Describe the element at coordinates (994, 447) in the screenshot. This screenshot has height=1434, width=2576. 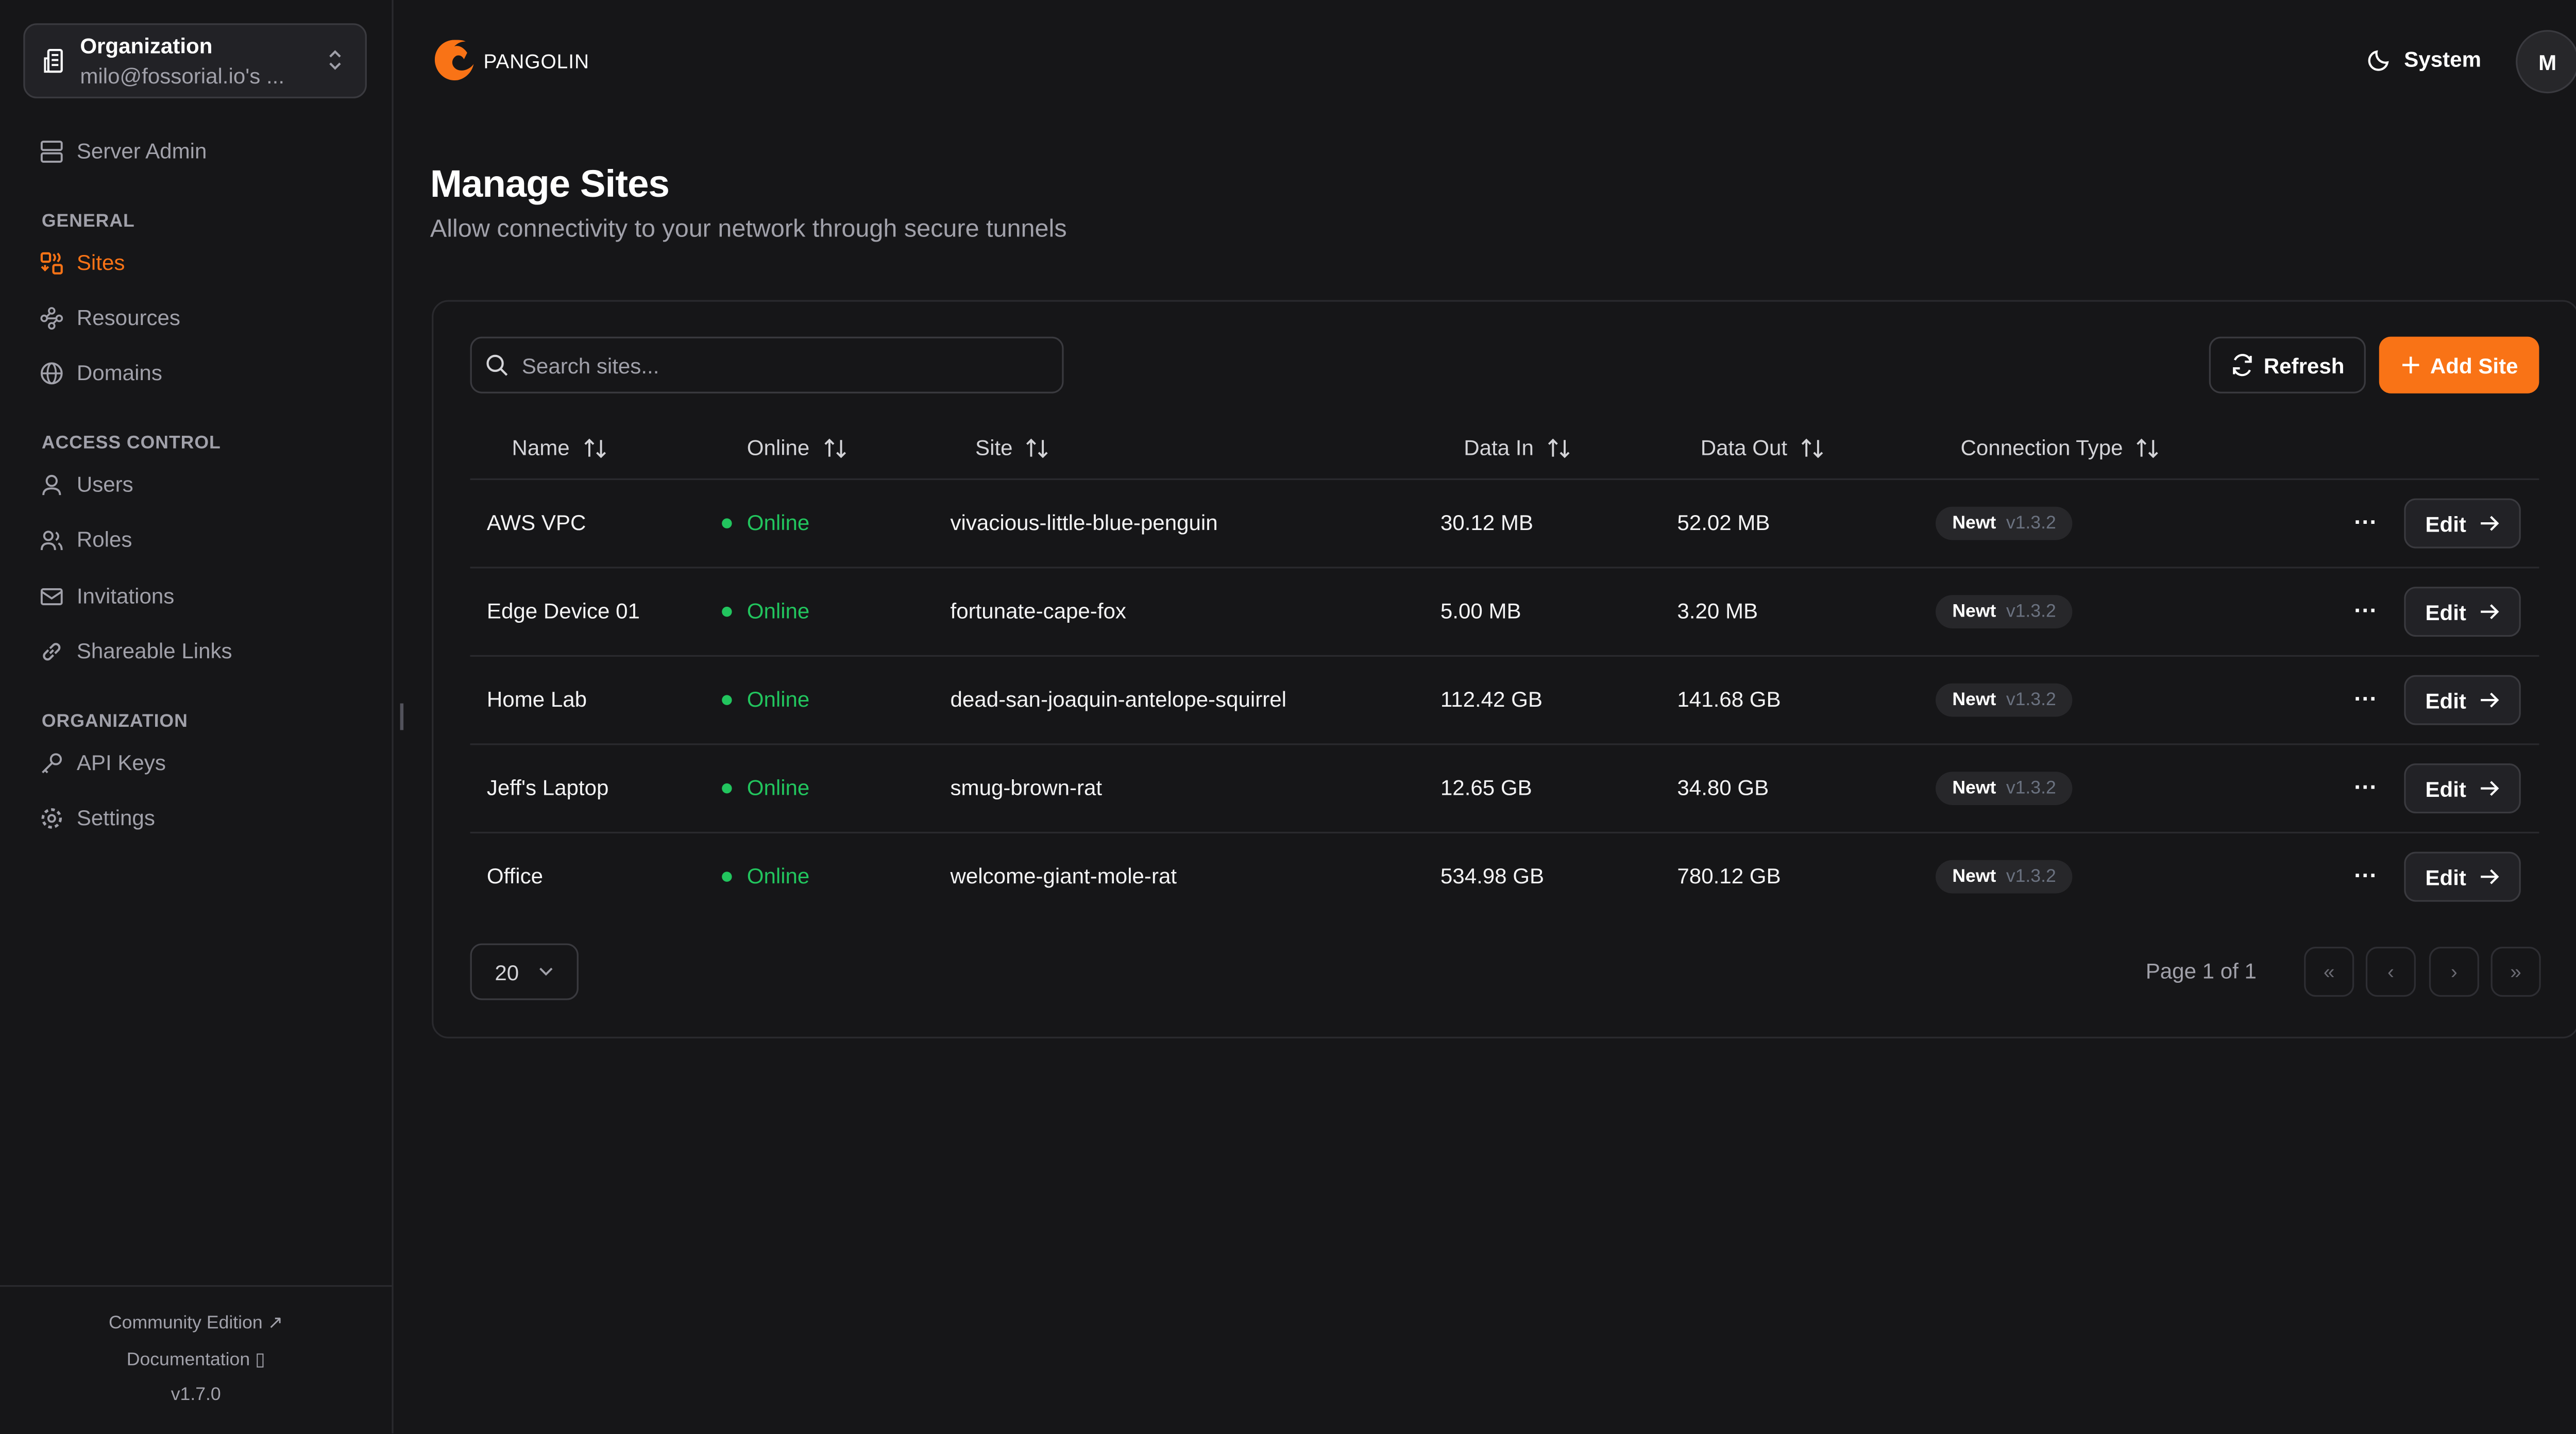
I see `column-header-label: Site` at that location.